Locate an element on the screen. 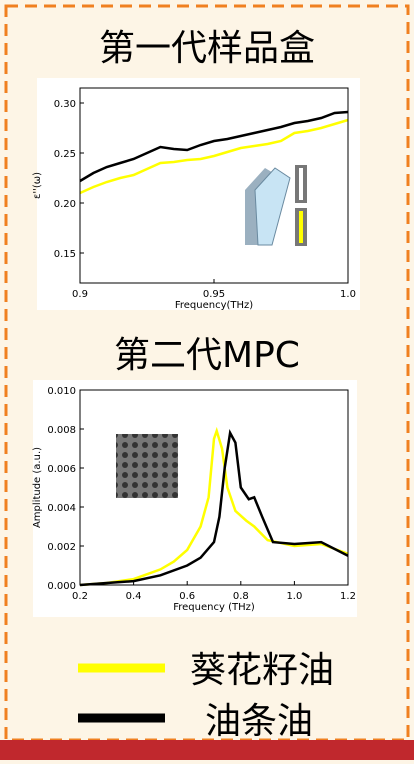  y-tick-label: 0.002 is located at coordinates (61, 547).